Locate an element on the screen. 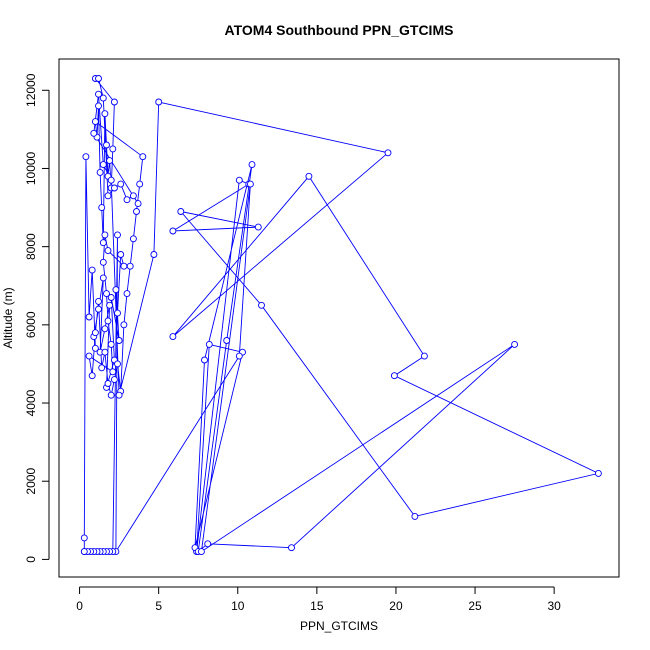  y-tick-label: 10000 is located at coordinates (31, 168).